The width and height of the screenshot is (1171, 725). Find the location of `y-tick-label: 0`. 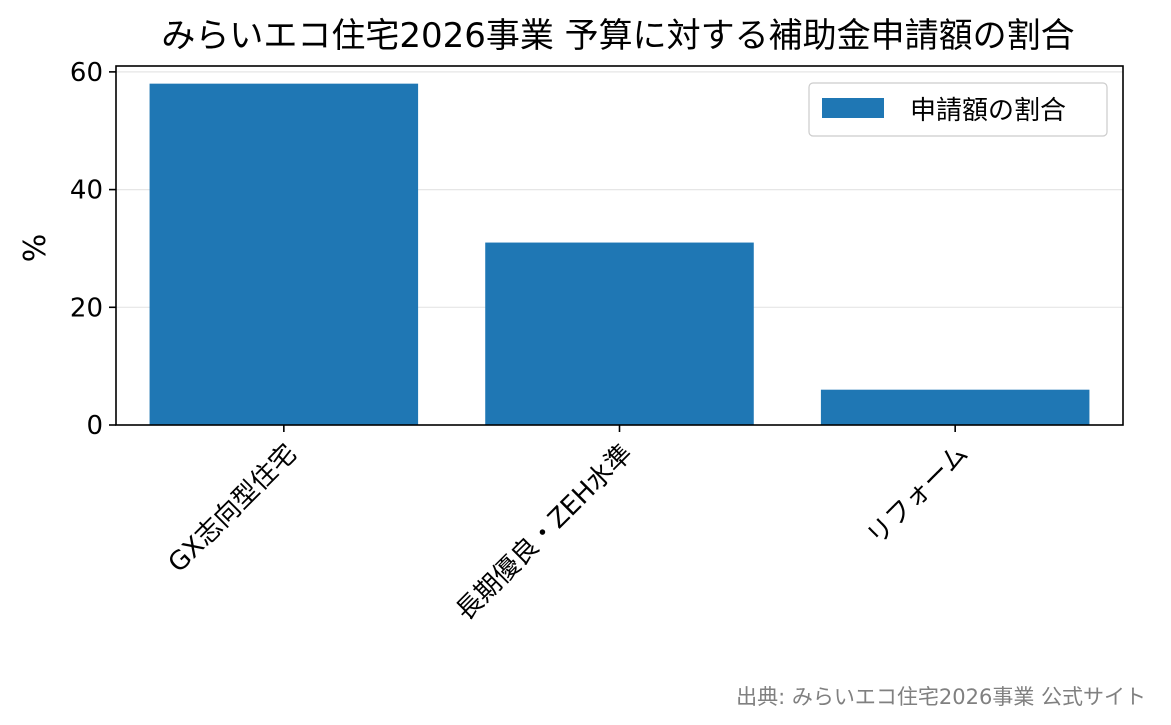

y-tick-label: 0 is located at coordinates (94, 426).